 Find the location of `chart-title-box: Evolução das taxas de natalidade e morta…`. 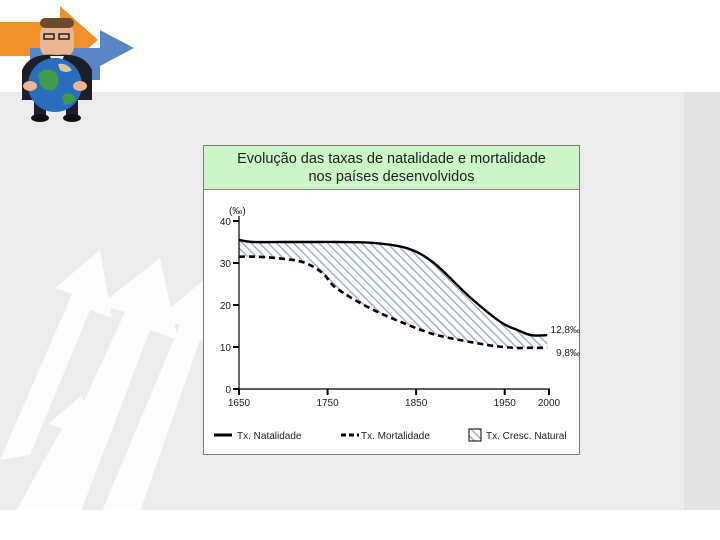

chart-title-box: Evolução das taxas de natalidade e morta… is located at coordinates (391, 168).